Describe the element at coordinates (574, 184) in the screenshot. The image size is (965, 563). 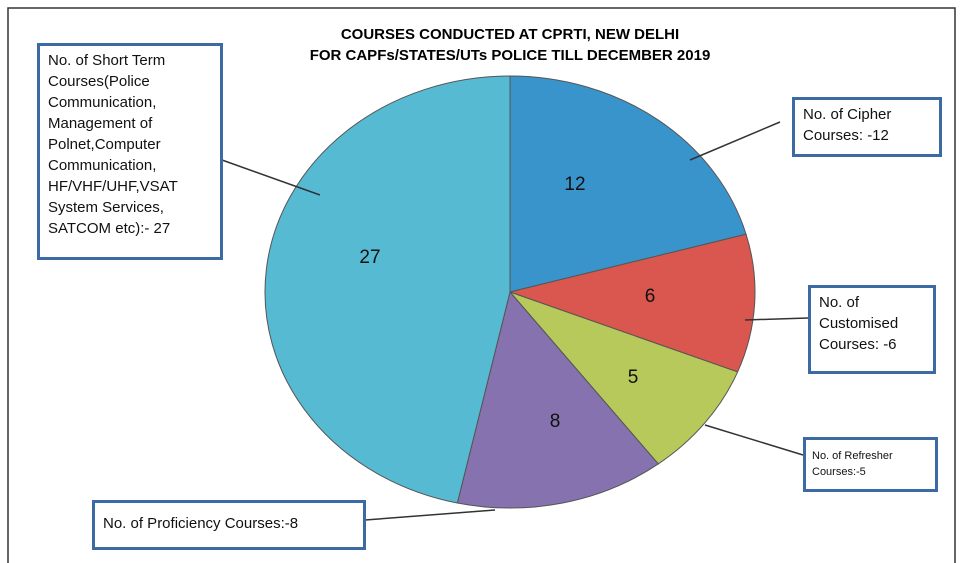
I see `data-label: 12` at that location.